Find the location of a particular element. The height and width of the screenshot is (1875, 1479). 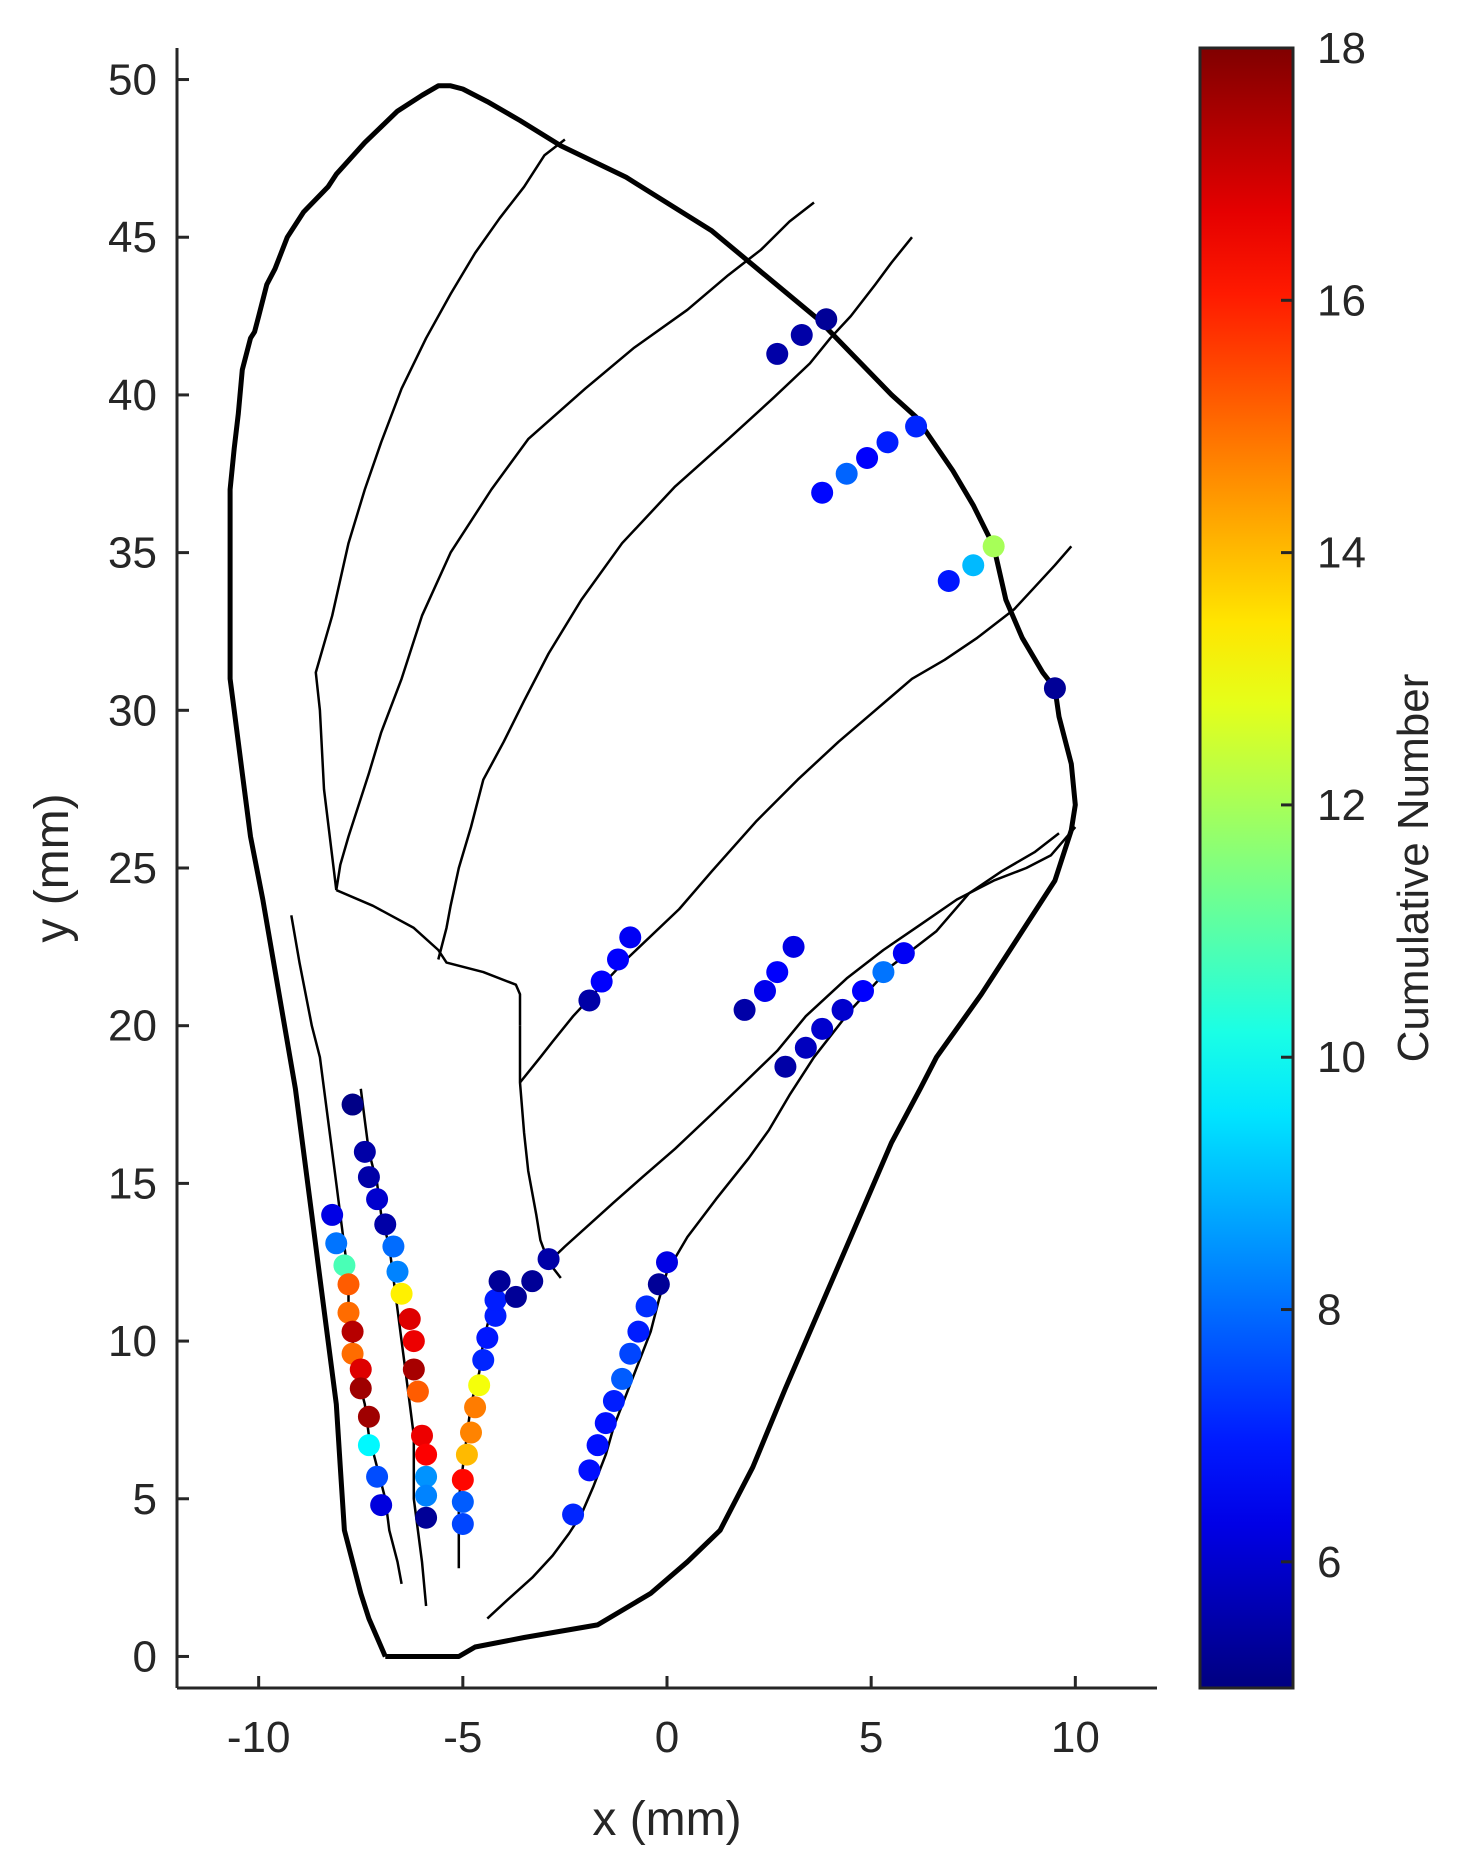

colorbar-tick-label: 18 is located at coordinates (1341, 48).